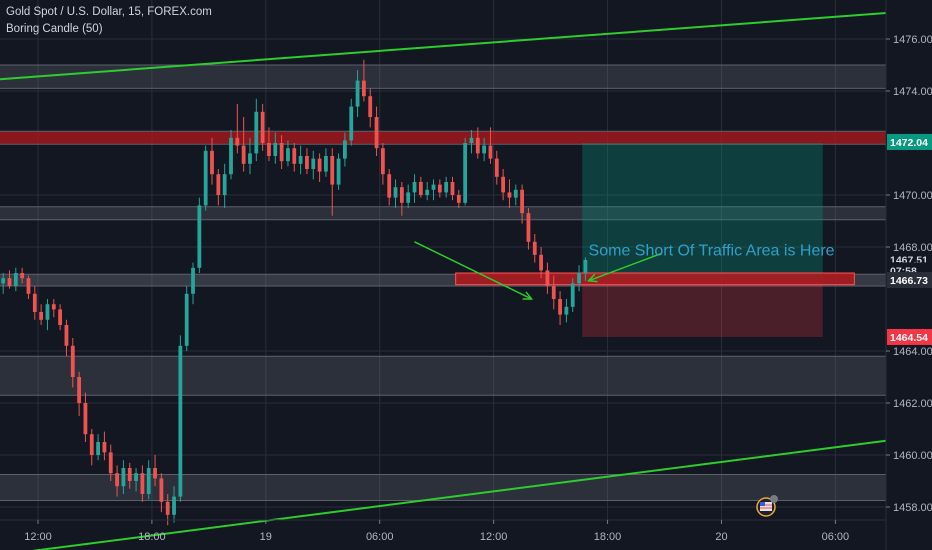 This screenshot has height=550, width=932. What do you see at coordinates (443, 46) in the screenshot?
I see `trend-line` at bounding box center [443, 46].